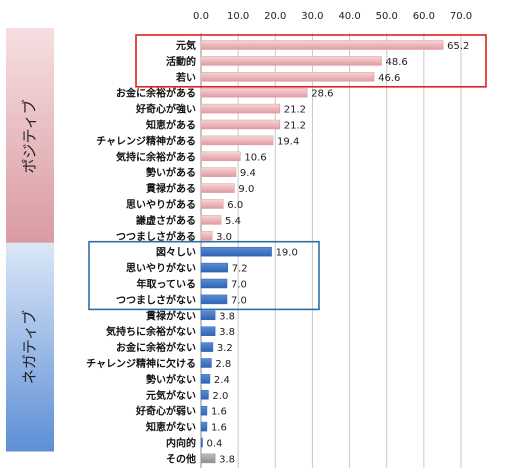 The width and height of the screenshot is (530, 468). I want to click on category-label: 知恵がない, so click(170, 427).